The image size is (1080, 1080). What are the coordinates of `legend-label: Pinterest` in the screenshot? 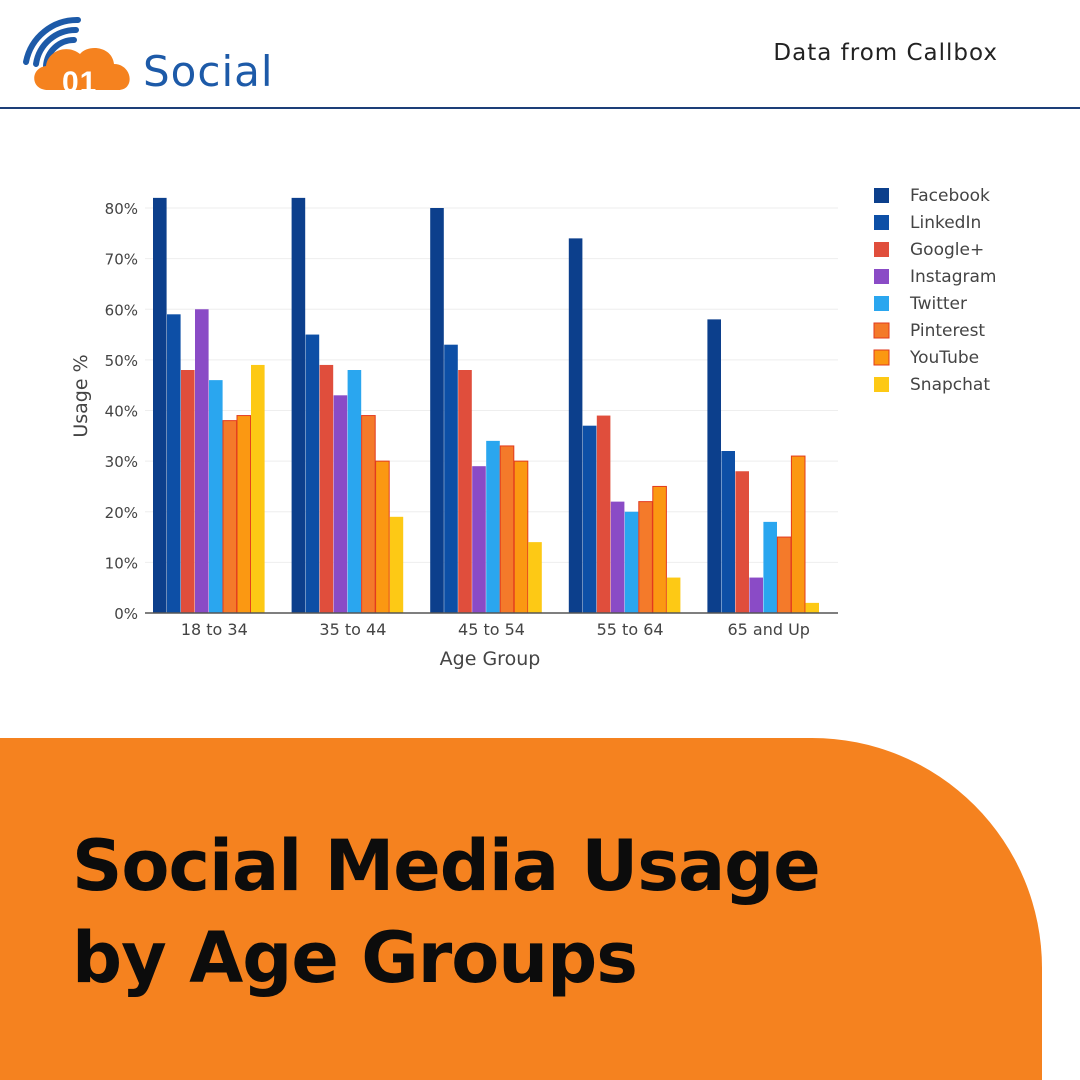 It's located at (947, 331).